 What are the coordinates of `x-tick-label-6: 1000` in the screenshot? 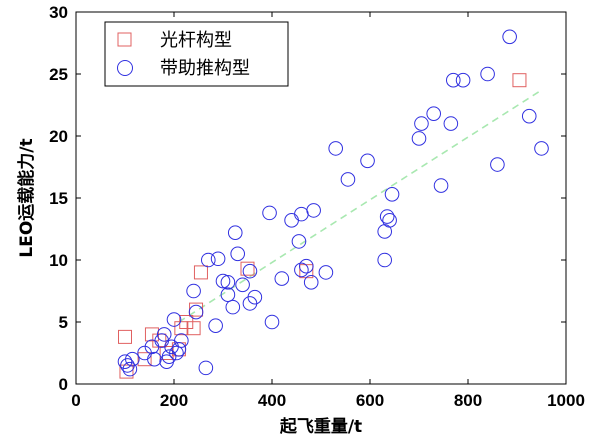 It's located at (566, 400).